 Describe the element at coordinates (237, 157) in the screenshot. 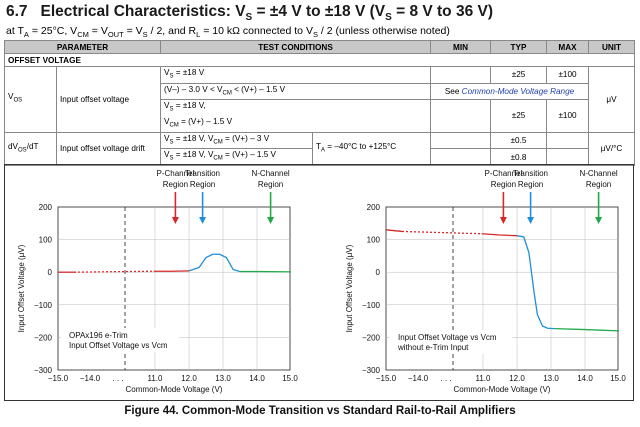

I see `row5-condition: VS = ±18 V, VCM = (V+) – 1.5 V` at that location.